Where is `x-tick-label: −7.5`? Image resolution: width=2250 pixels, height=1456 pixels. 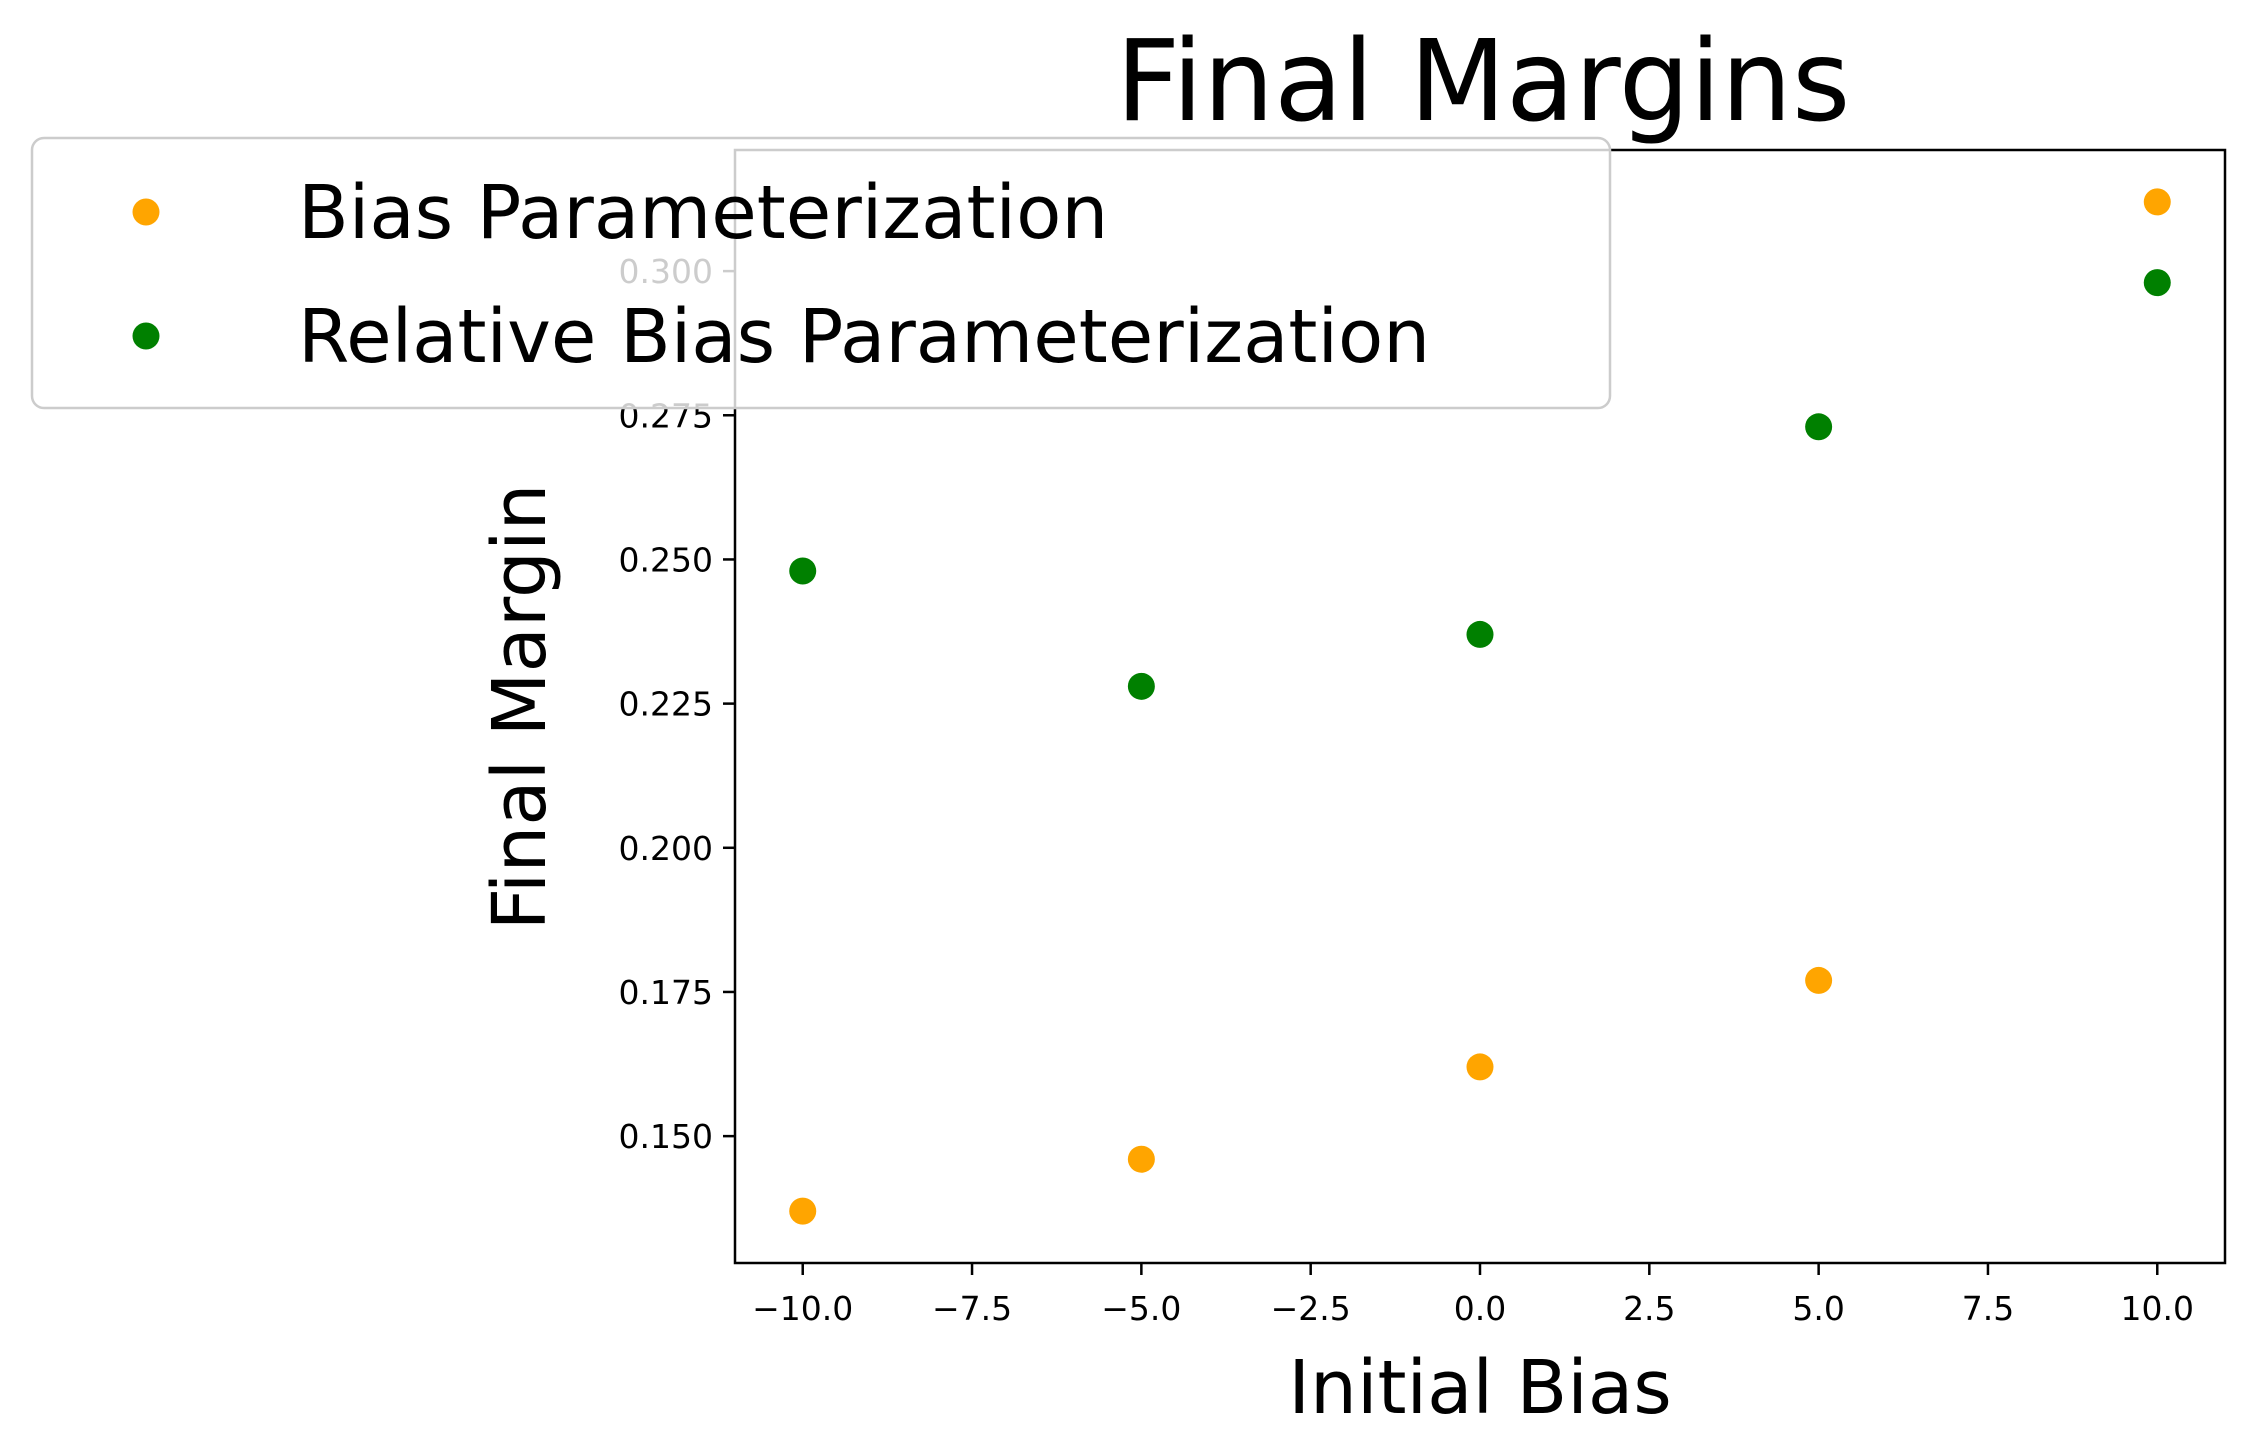 x-tick-label: −7.5 is located at coordinates (972, 1308).